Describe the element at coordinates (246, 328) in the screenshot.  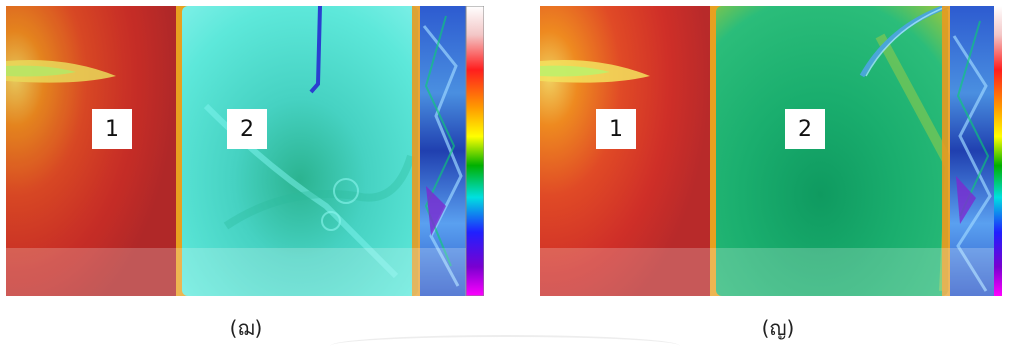
I see `caption-left: (ฌ)` at that location.